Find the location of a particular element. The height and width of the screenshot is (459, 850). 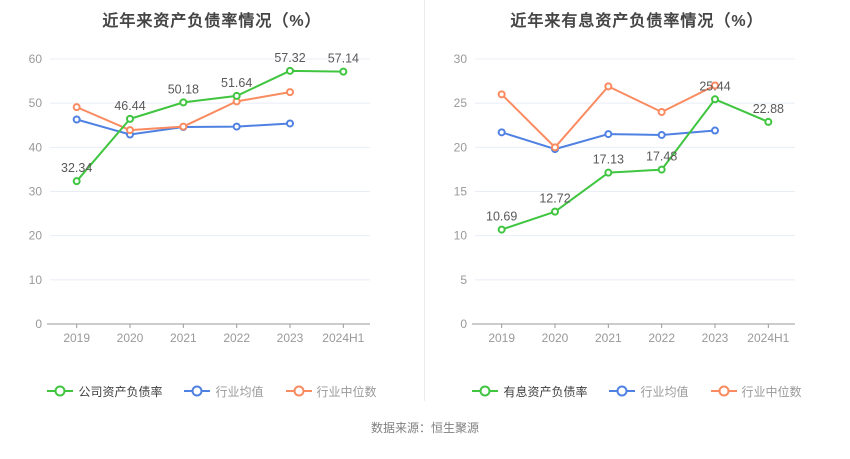

y-axis-tick-label: 40 is located at coordinates (36, 147).